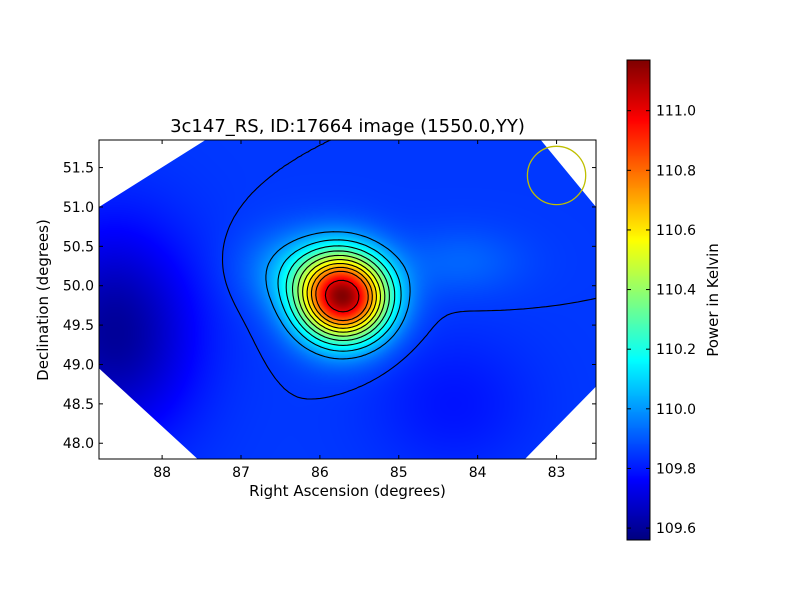  What do you see at coordinates (78, 247) in the screenshot?
I see `y-tick-label: 50.5` at bounding box center [78, 247].